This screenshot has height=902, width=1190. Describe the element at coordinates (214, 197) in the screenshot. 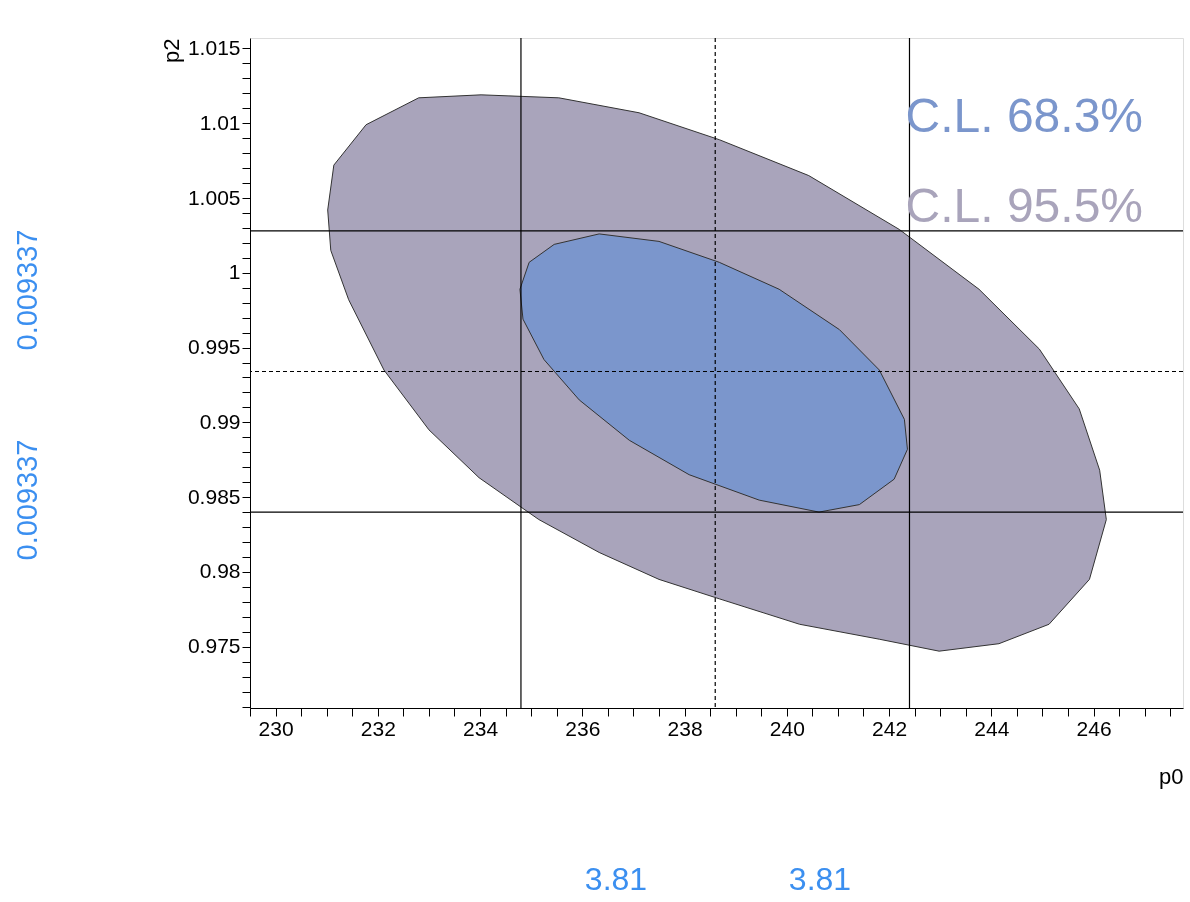

I see `y-tick-label: 1.005` at that location.